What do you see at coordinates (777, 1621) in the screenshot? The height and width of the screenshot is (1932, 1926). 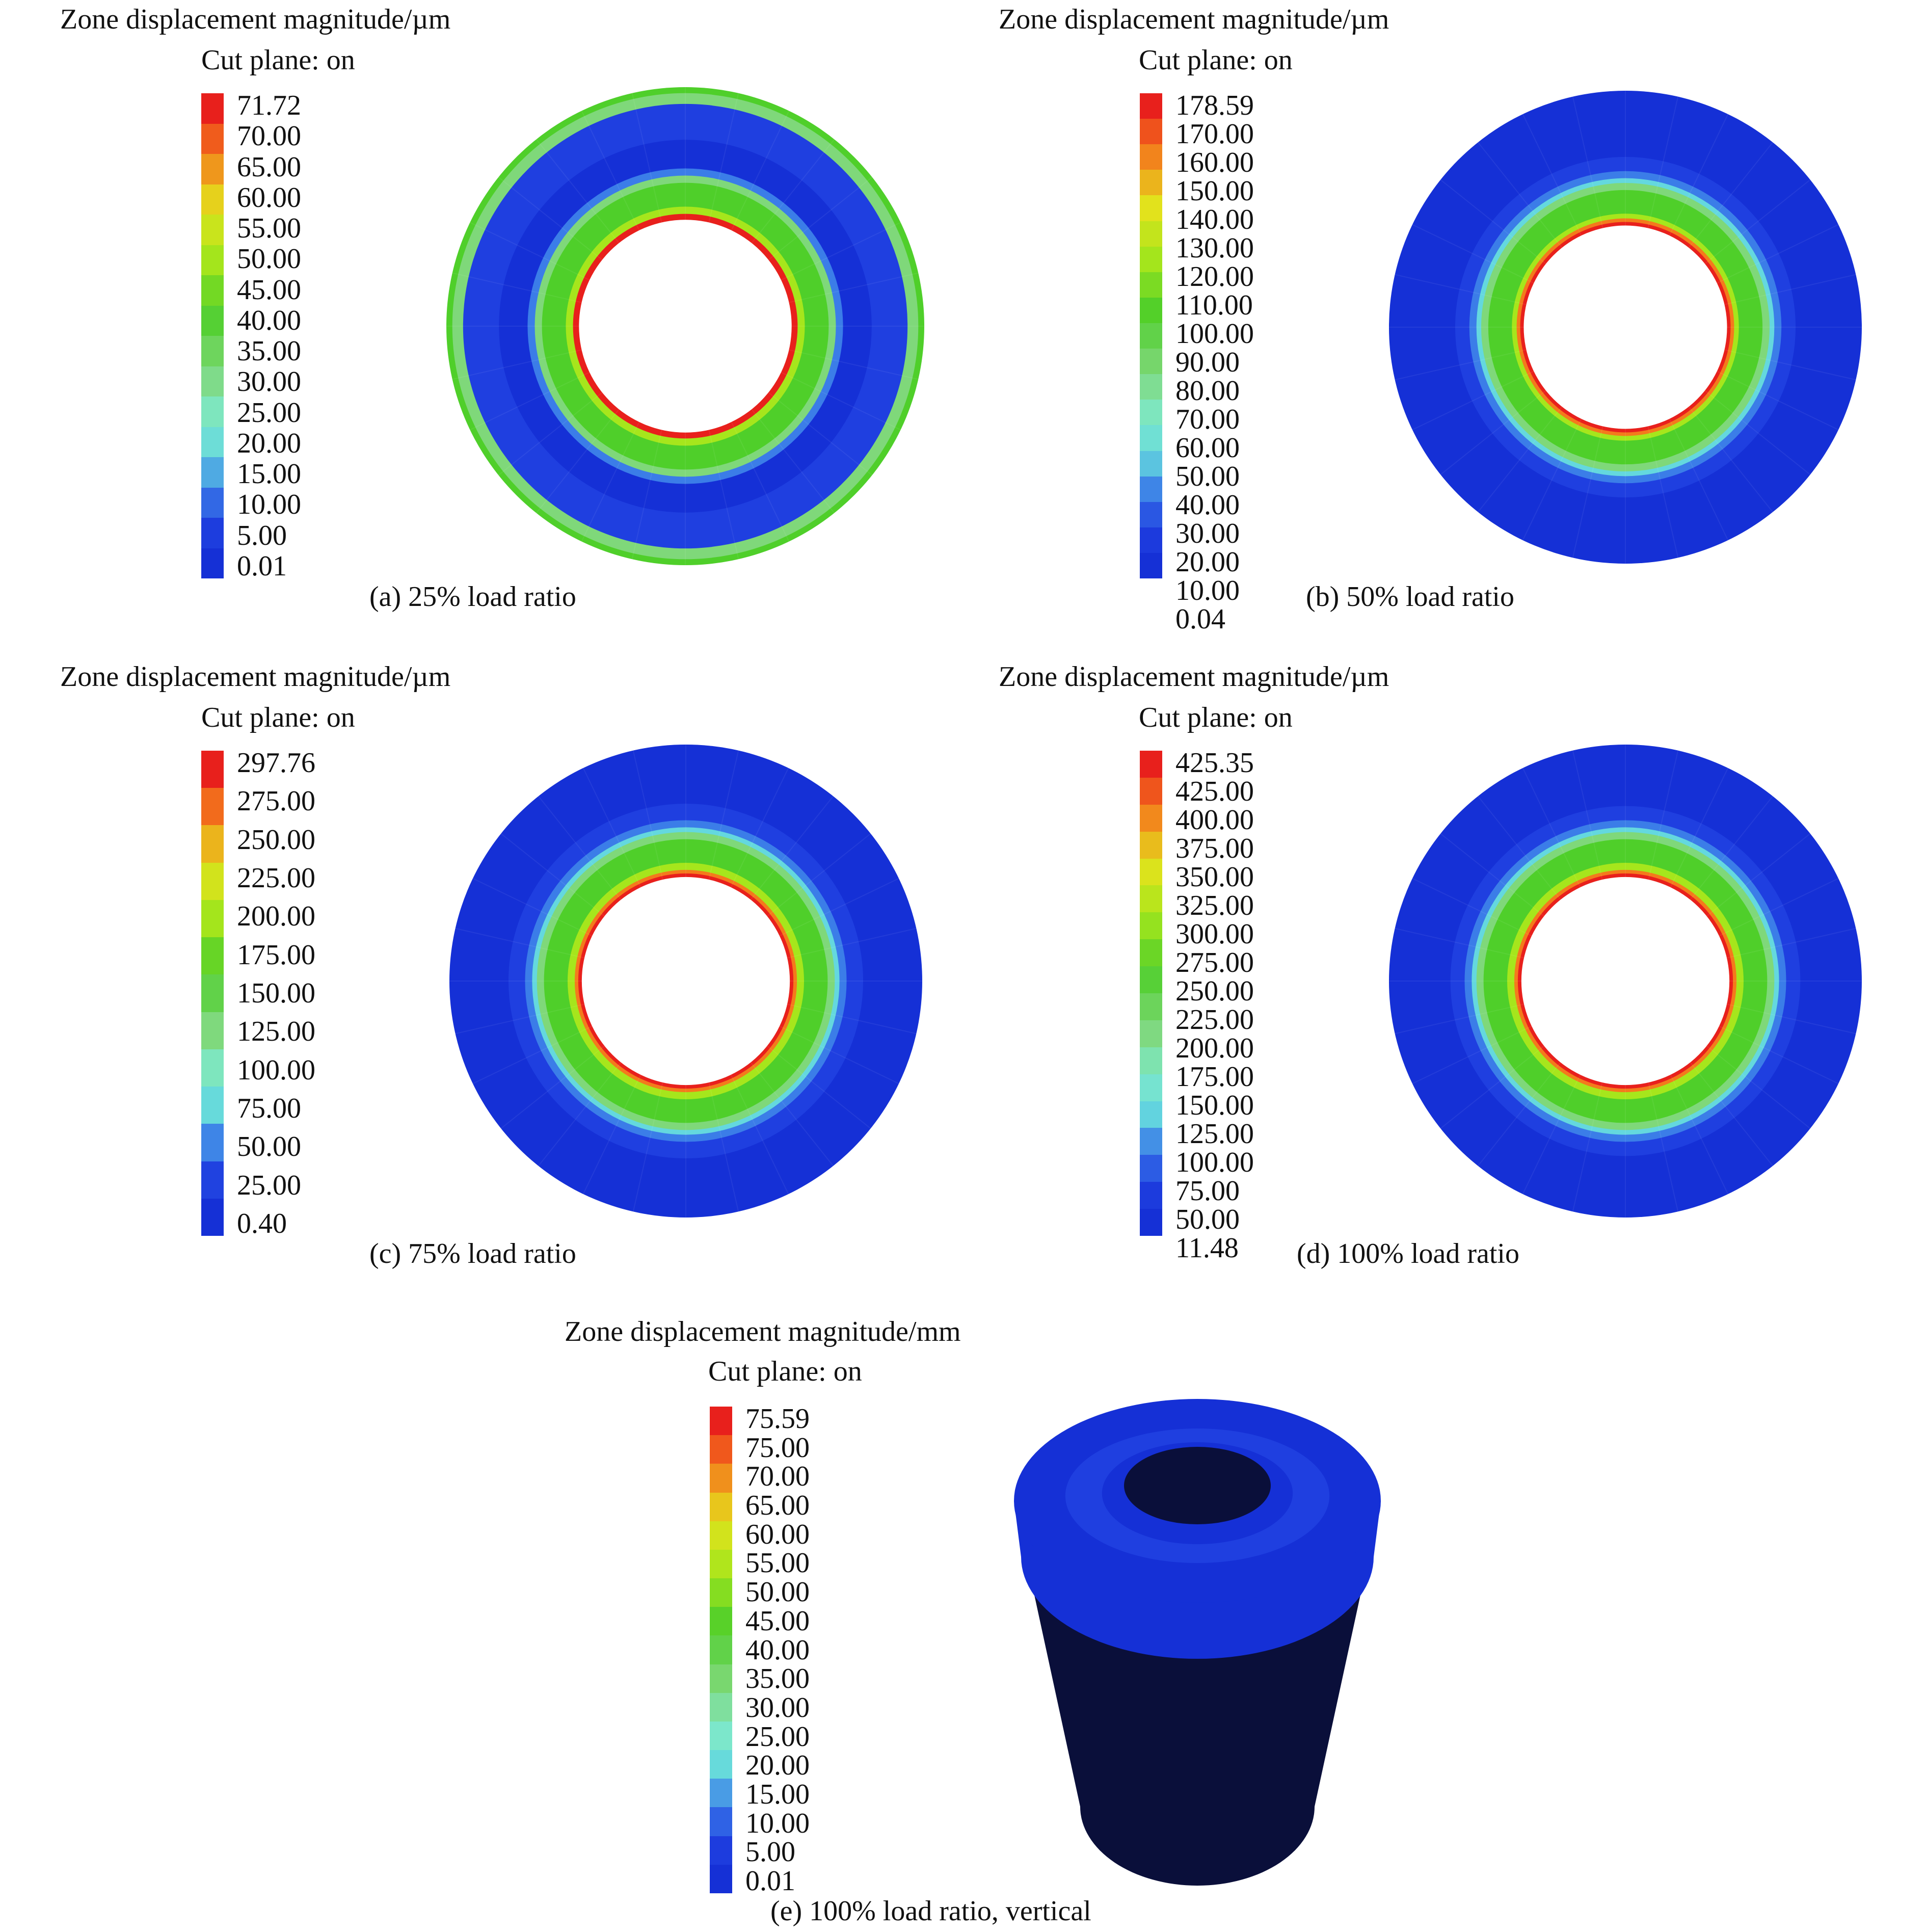 I see `colorbar-label: 45.00` at bounding box center [777, 1621].